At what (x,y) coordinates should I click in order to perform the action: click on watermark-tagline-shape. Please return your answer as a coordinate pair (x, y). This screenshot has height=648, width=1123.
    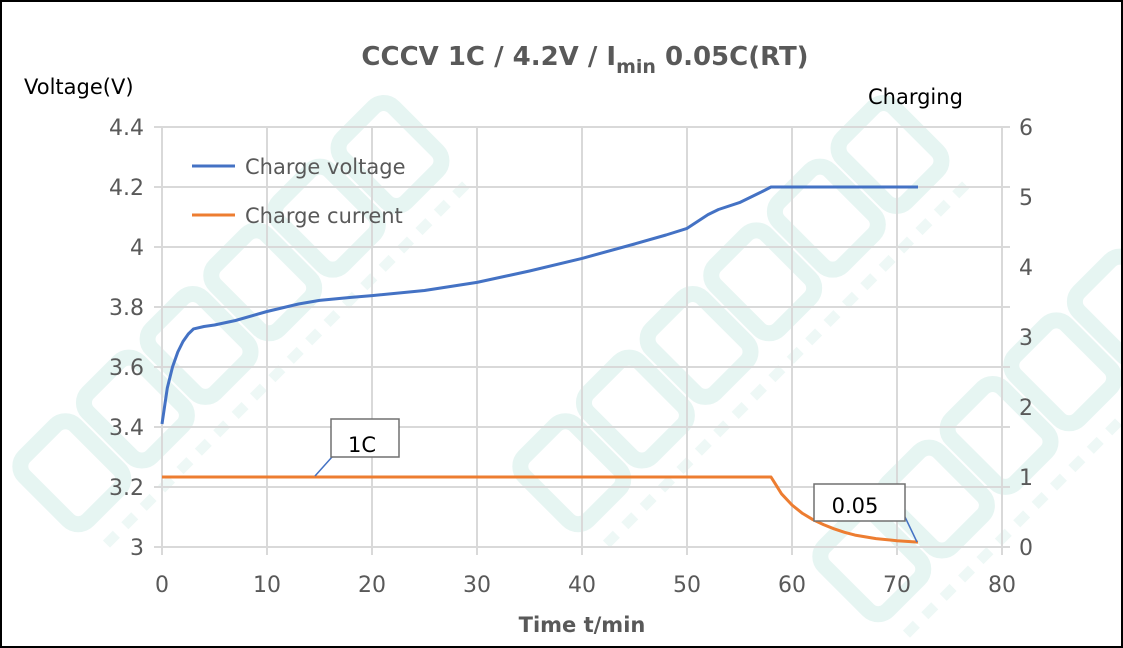
    Looking at the image, I should click on (1011, 450).